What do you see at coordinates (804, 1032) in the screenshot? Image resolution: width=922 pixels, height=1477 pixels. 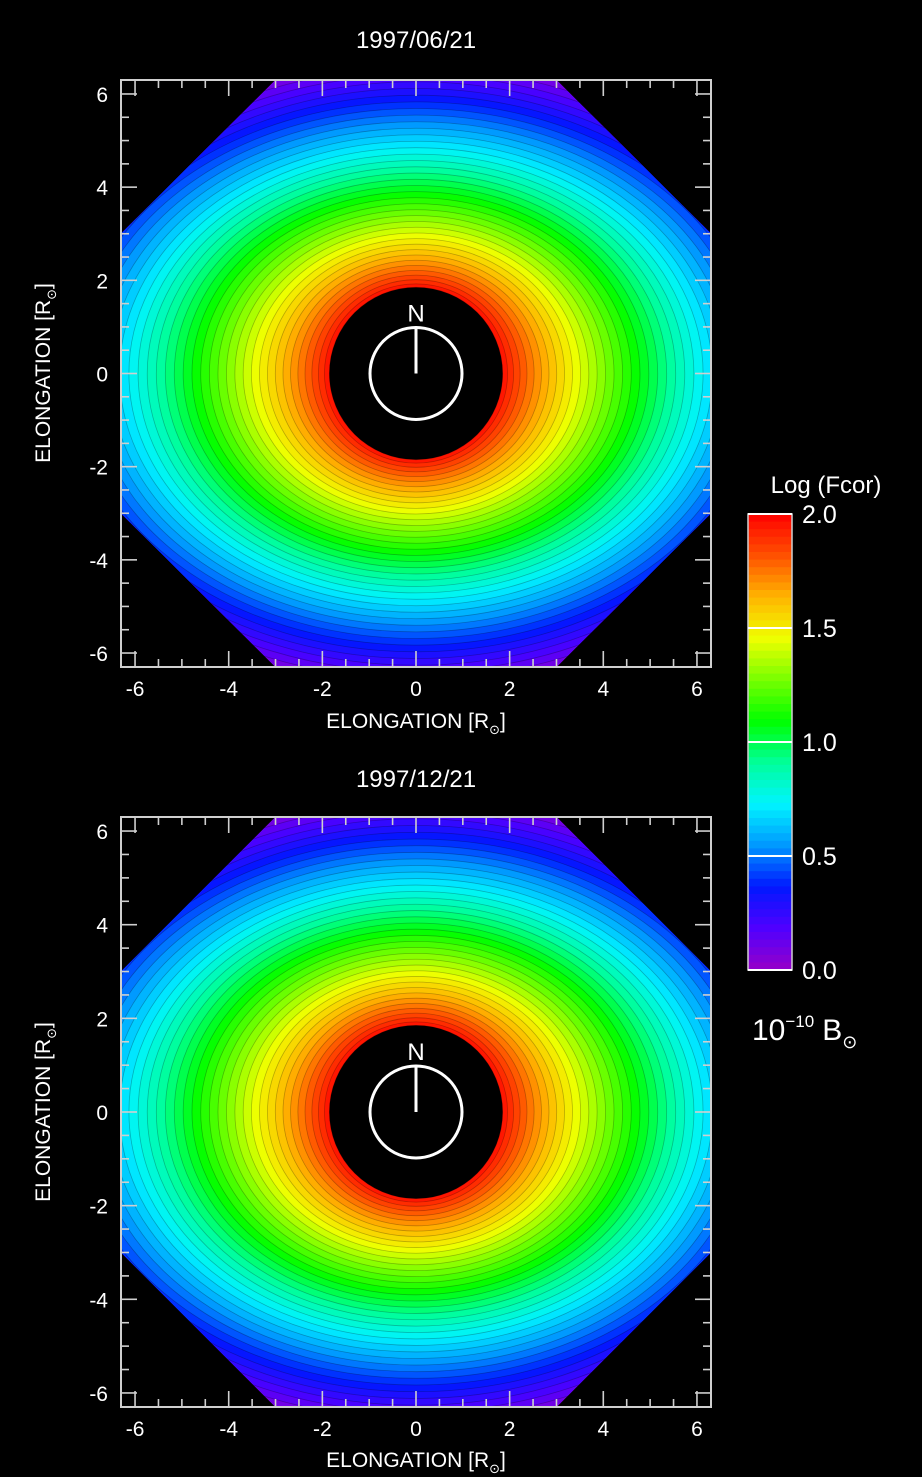 I see `colorbar-unit: 10−10 B⊙` at bounding box center [804, 1032].